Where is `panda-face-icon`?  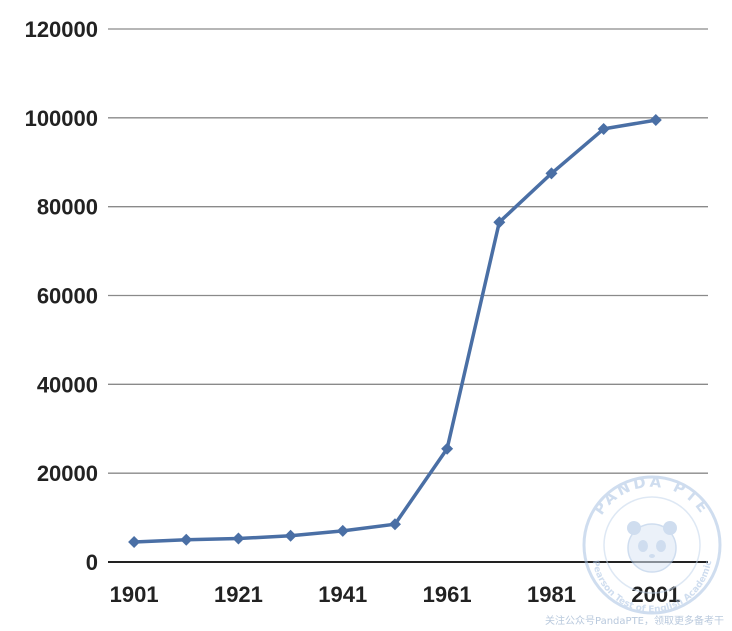 panda-face-icon is located at coordinates (652, 547).